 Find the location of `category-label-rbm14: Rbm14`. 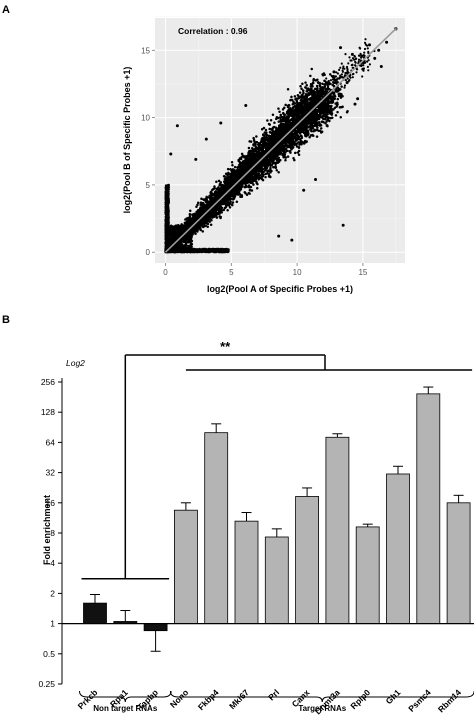

category-label-rbm14: Rbm14 is located at coordinates (449, 700).